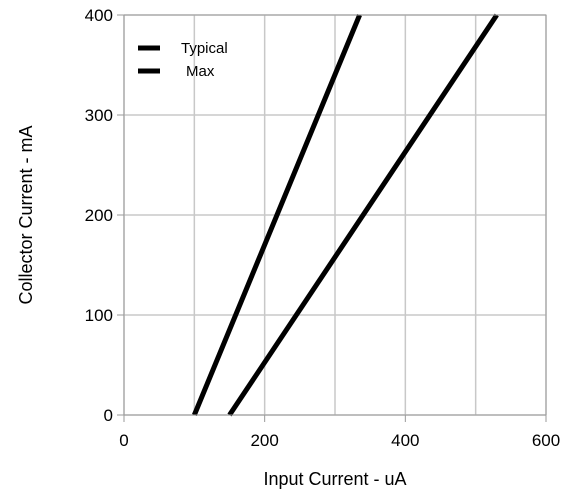 Image resolution: width=574 pixels, height=497 pixels. Describe the element at coordinates (99, 315) in the screenshot. I see `y-tick-label: 100` at that location.